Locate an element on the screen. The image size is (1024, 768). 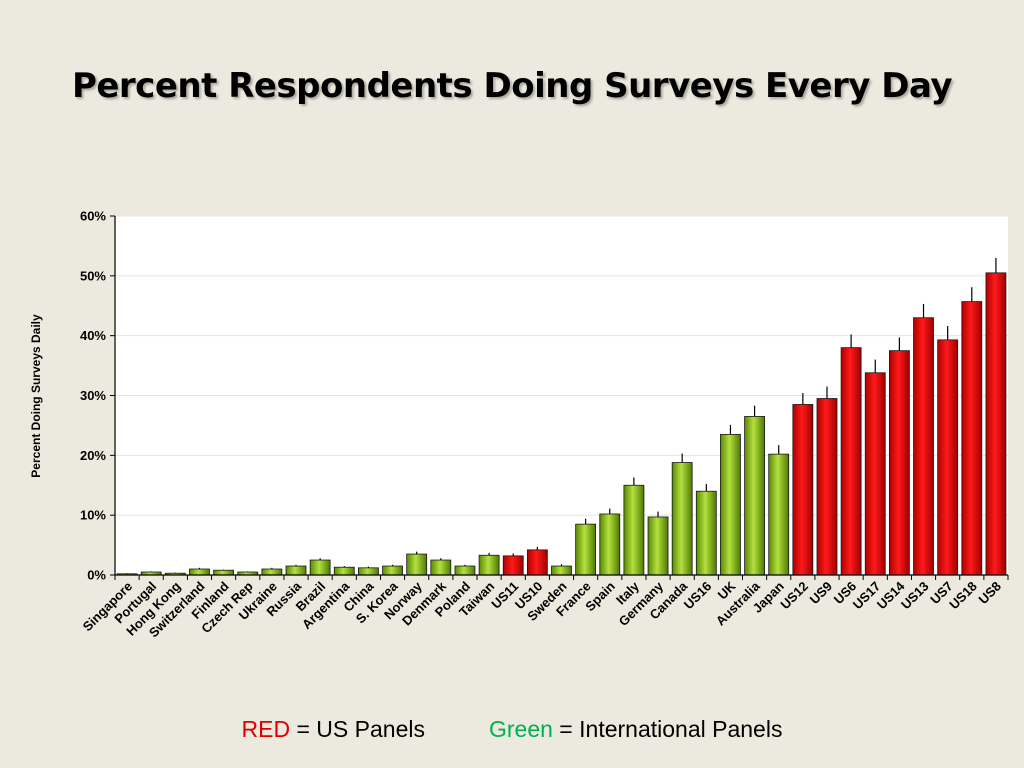
x-tick-label: US9 is located at coordinates (821, 593).